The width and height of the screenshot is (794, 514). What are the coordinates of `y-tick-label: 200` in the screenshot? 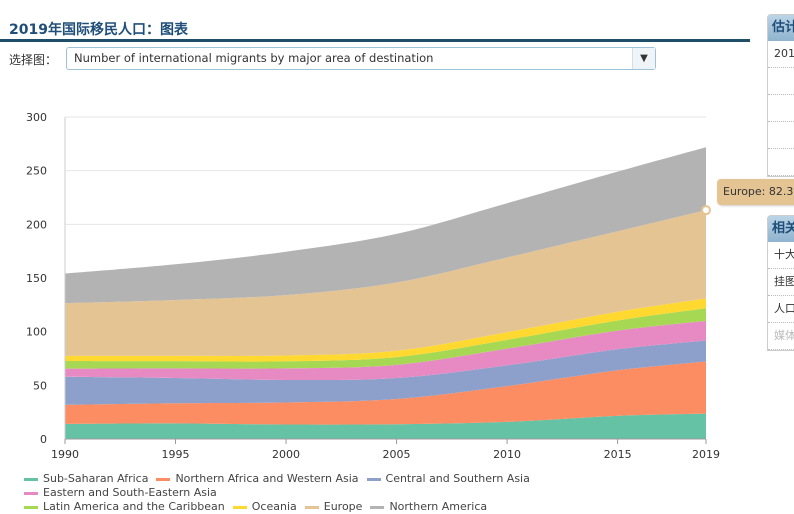 It's located at (36, 224).